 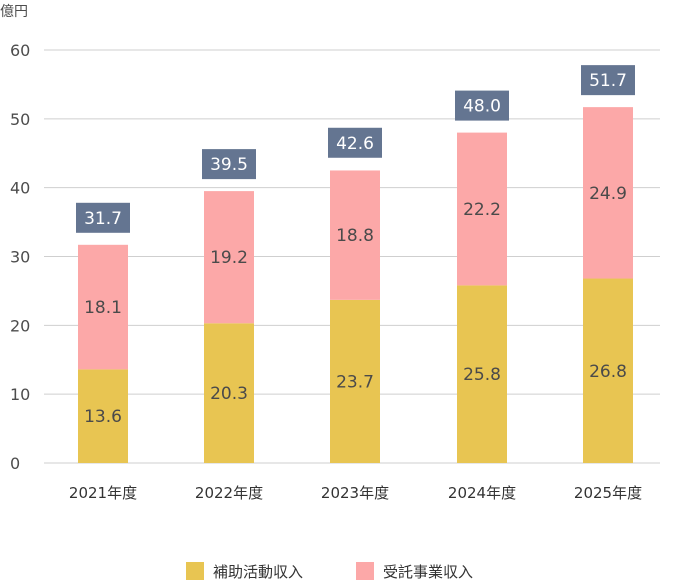 I want to click on total-badge-2021年度, so click(x=103, y=217).